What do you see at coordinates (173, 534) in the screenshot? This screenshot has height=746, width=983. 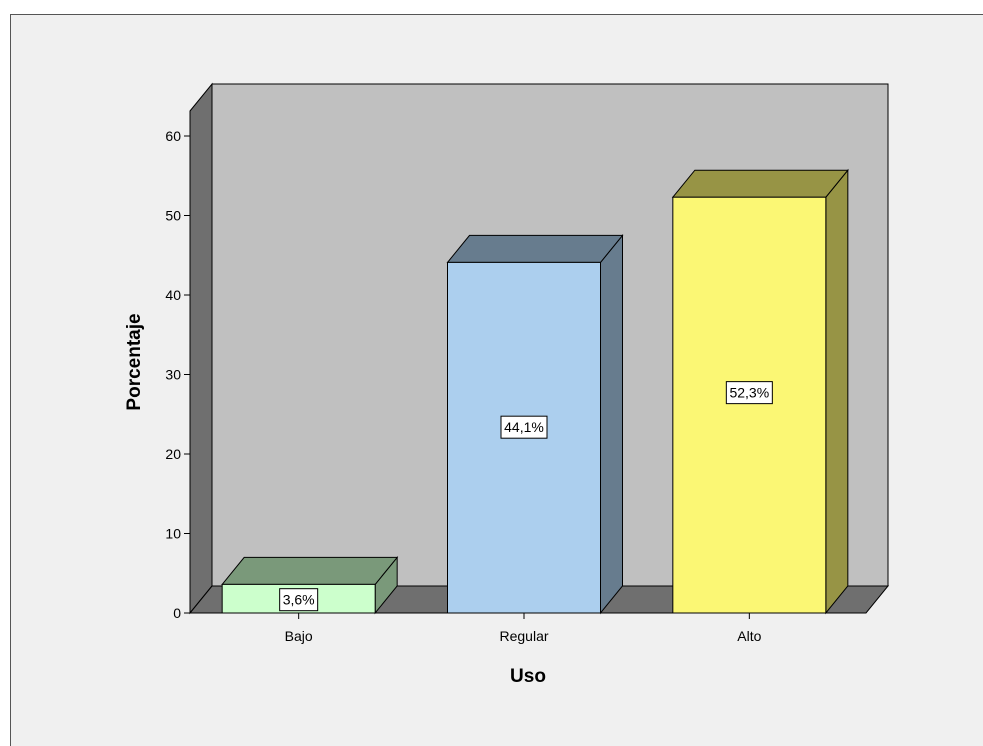 I see `y-tick-label: 10` at bounding box center [173, 534].